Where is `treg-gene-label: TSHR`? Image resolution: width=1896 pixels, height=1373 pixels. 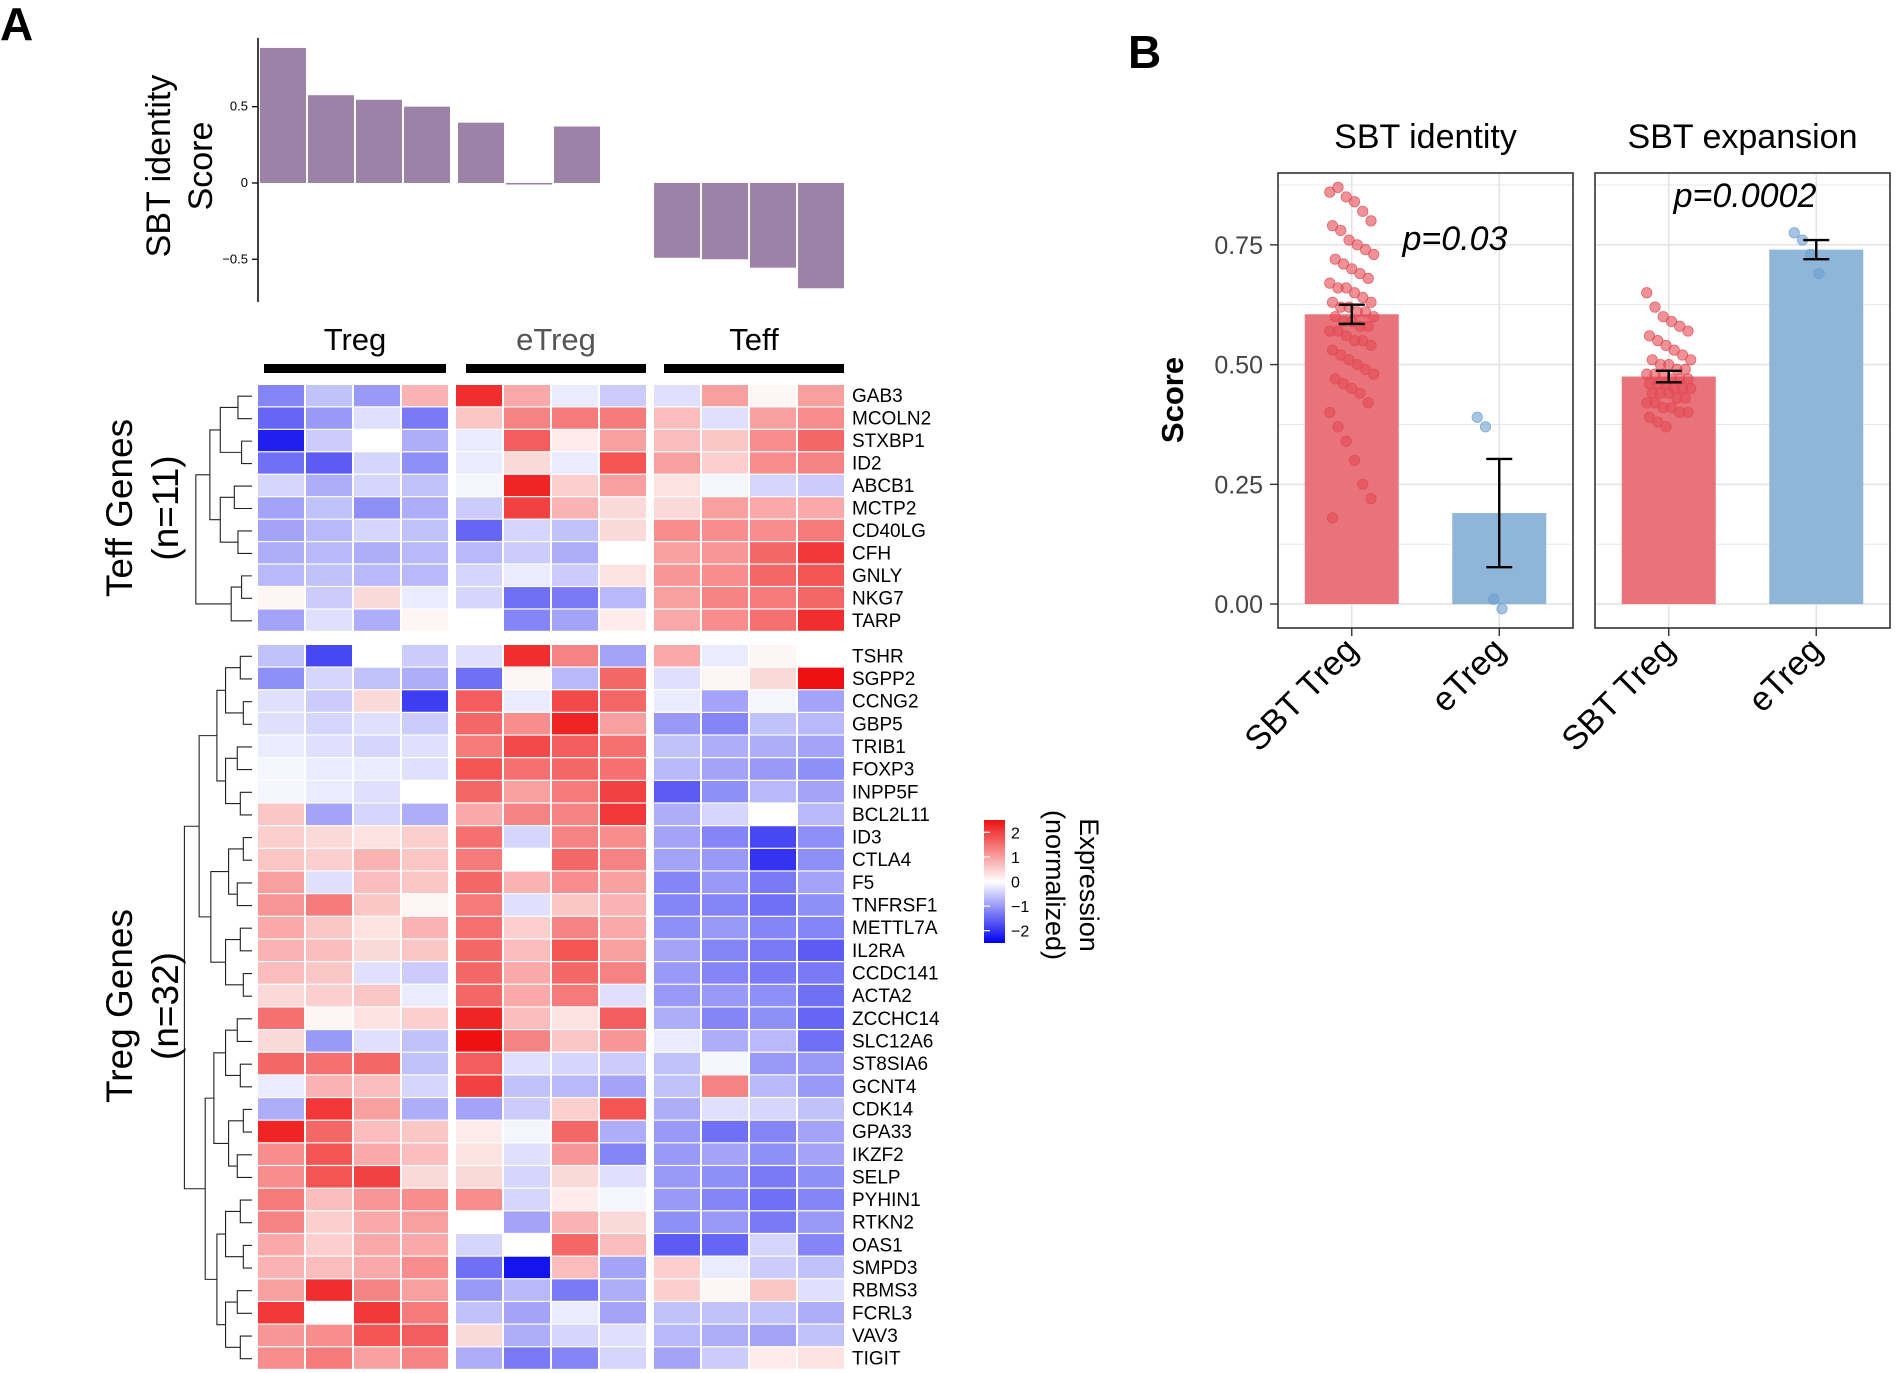 treg-gene-label: TSHR is located at coordinates (878, 656).